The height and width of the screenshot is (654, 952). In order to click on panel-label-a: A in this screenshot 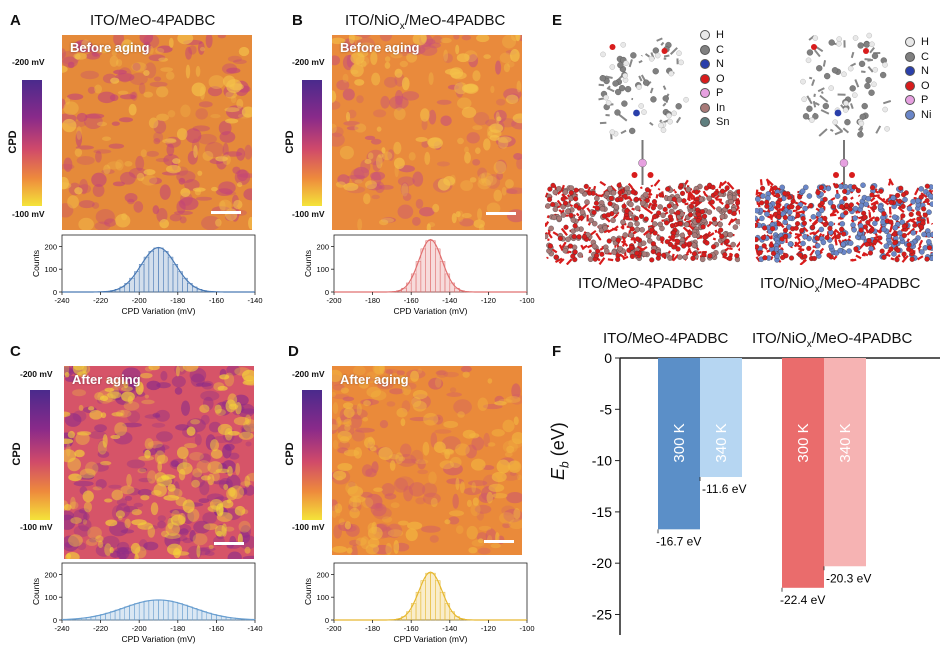, I will do `click(15, 20)`.